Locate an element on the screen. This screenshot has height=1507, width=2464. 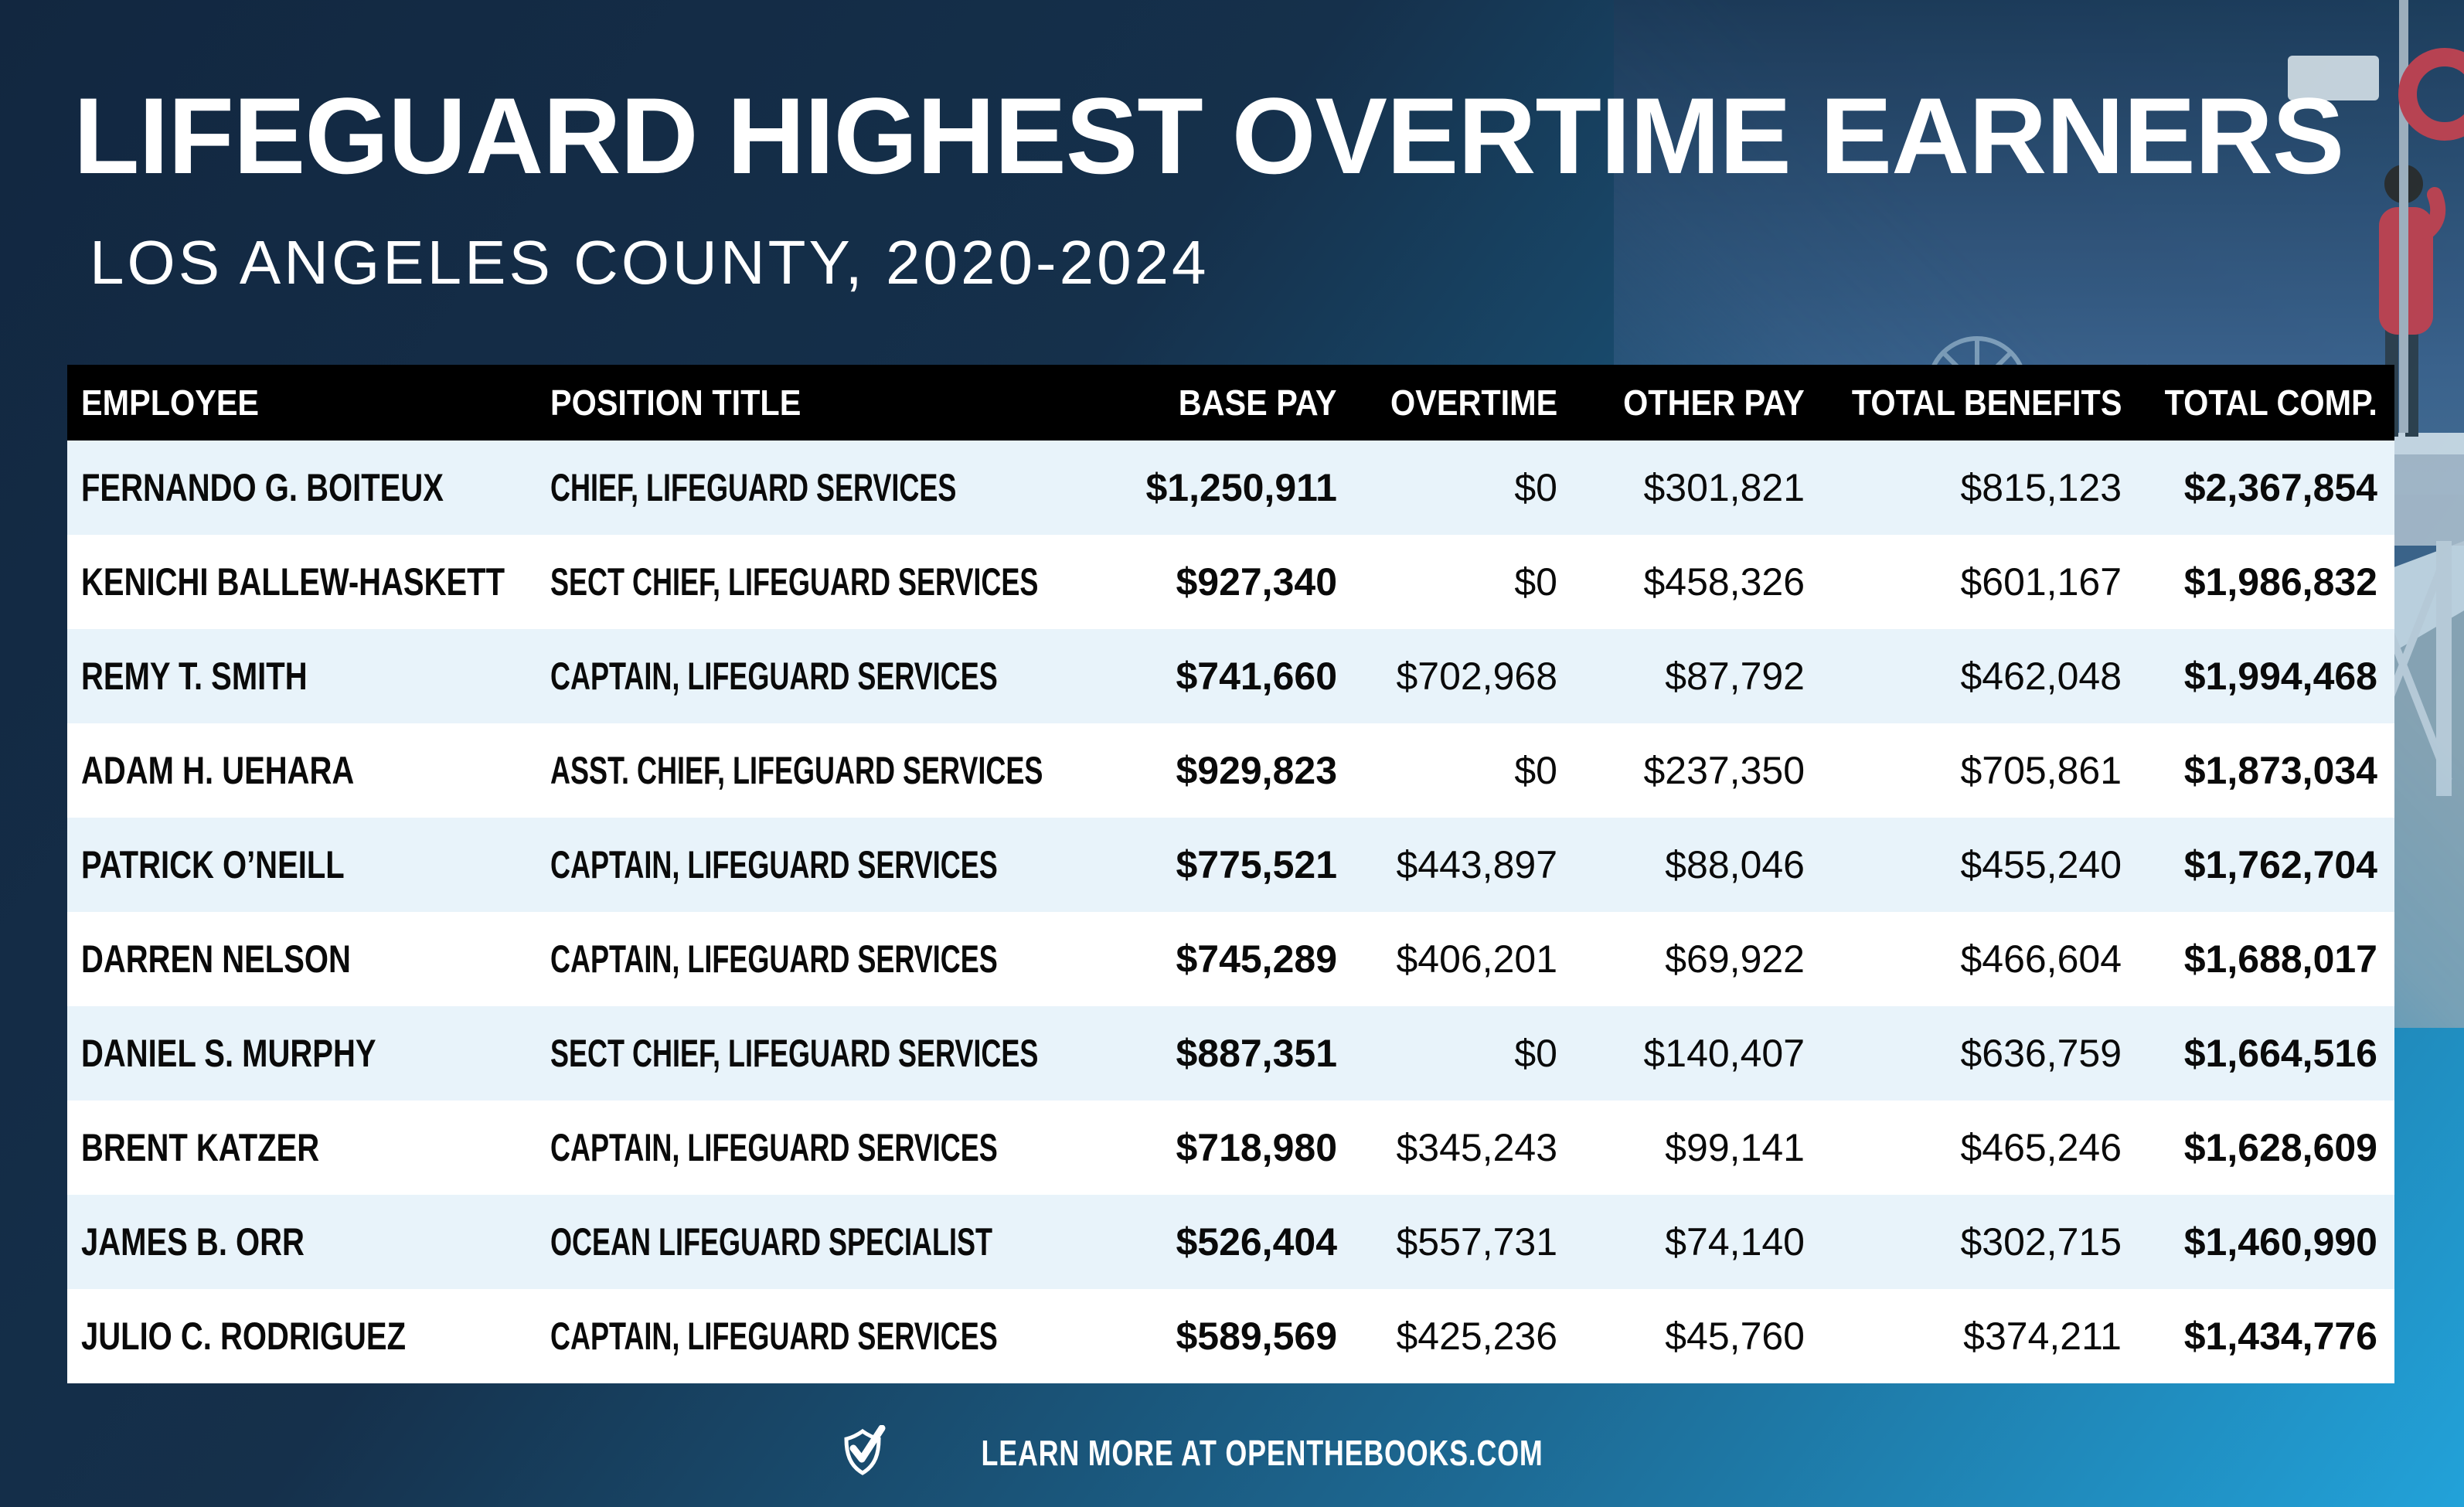
cell-value: $718,980 is located at coordinates (1256, 1147).